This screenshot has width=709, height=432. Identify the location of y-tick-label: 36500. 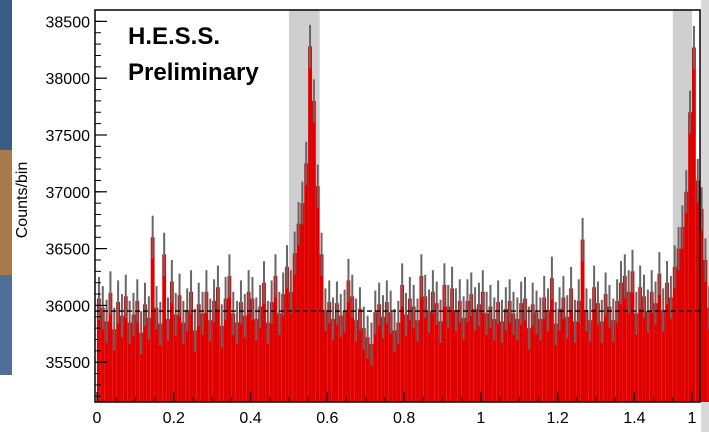
(68, 250).